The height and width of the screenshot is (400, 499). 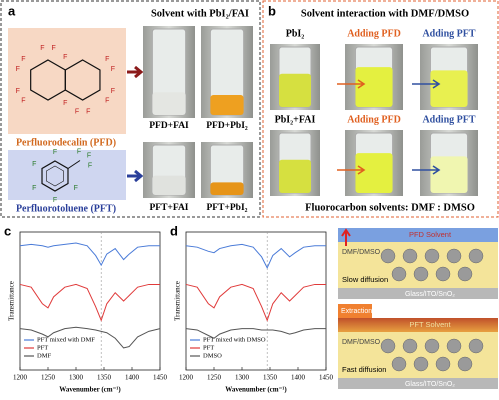 What do you see at coordinates (430, 324) in the screenshot?
I see `solvent-label: PFT Solvent` at bounding box center [430, 324].